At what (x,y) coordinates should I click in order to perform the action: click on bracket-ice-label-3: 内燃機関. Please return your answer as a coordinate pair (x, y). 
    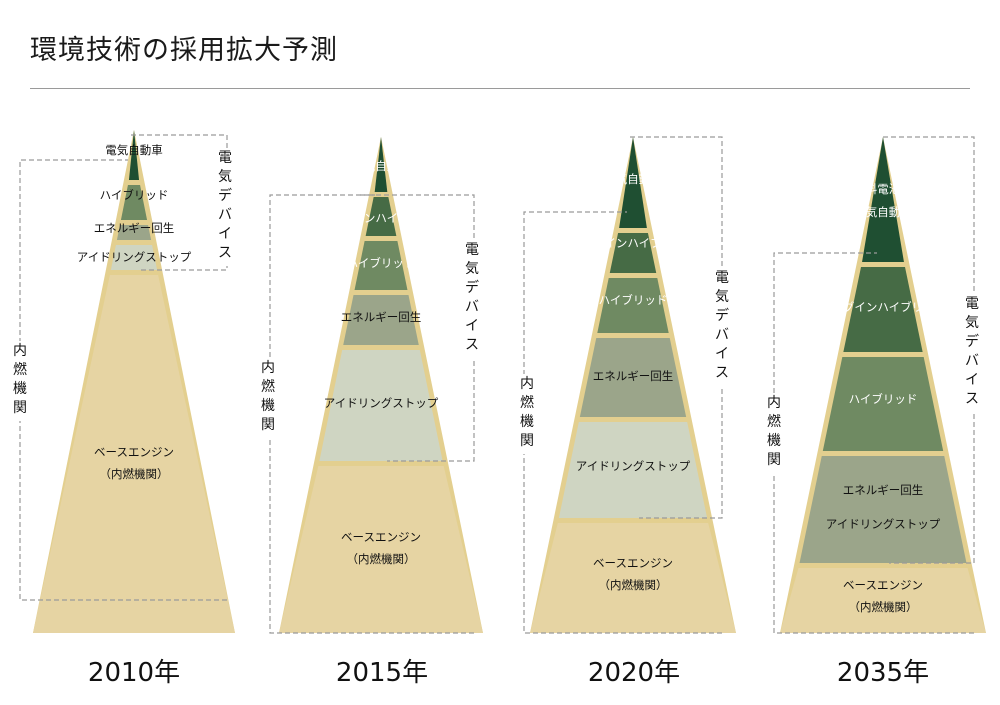
    Looking at the image, I should click on (774, 431).